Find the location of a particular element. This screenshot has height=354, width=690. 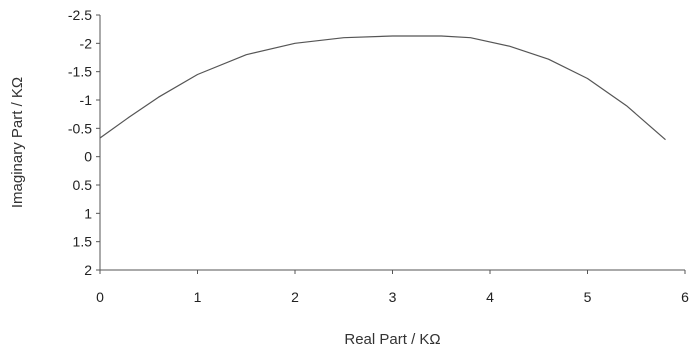

y-tick-label: -0.5 is located at coordinates (80, 128).